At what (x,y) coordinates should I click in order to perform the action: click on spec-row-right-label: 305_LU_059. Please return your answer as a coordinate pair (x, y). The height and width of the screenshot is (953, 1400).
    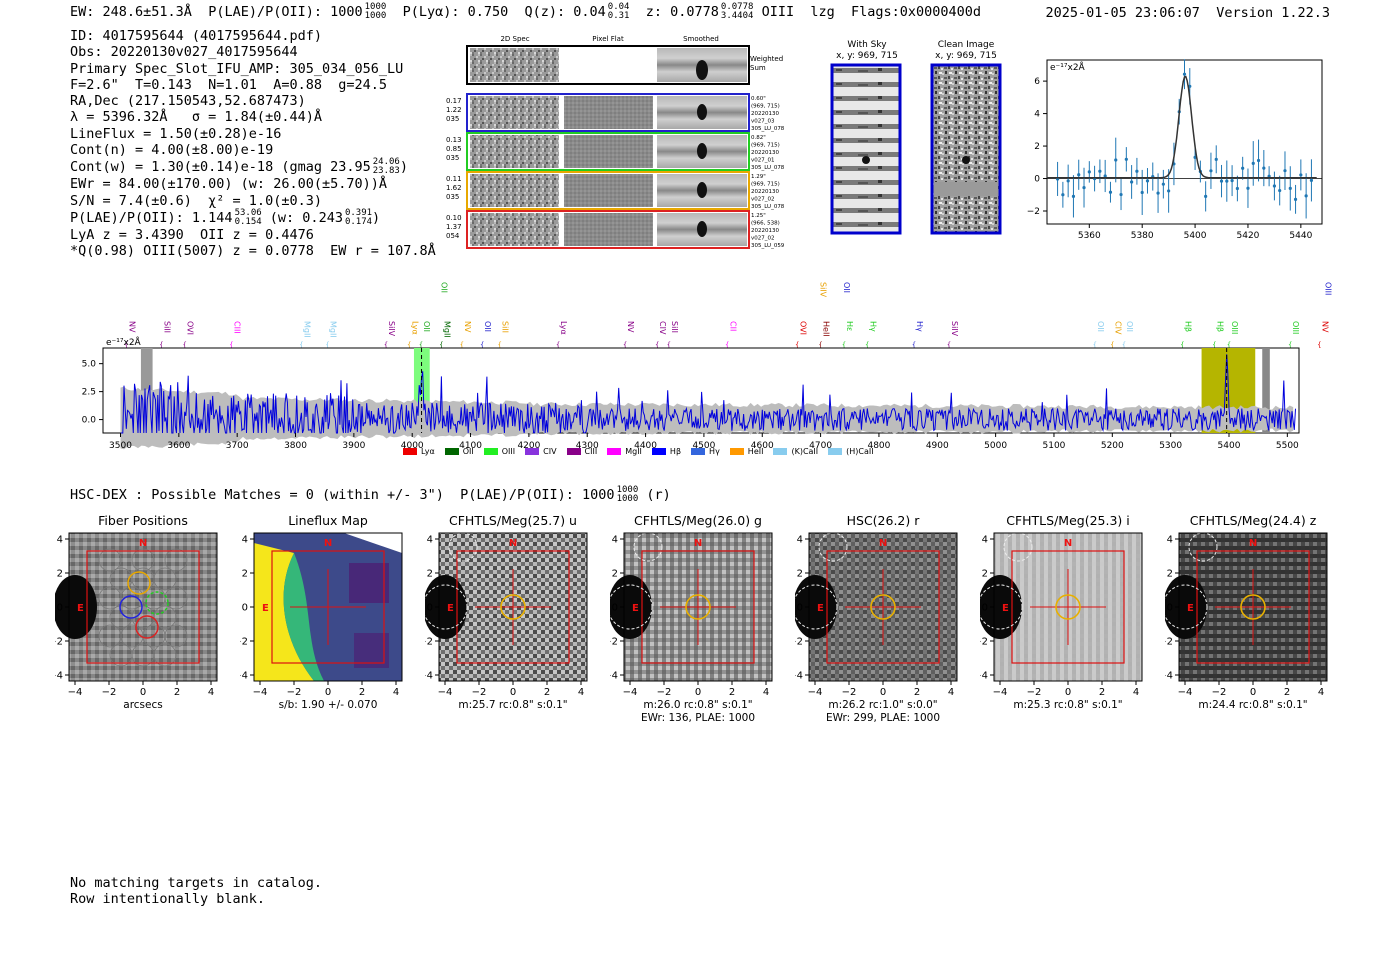
    Looking at the image, I should click on (768, 246).